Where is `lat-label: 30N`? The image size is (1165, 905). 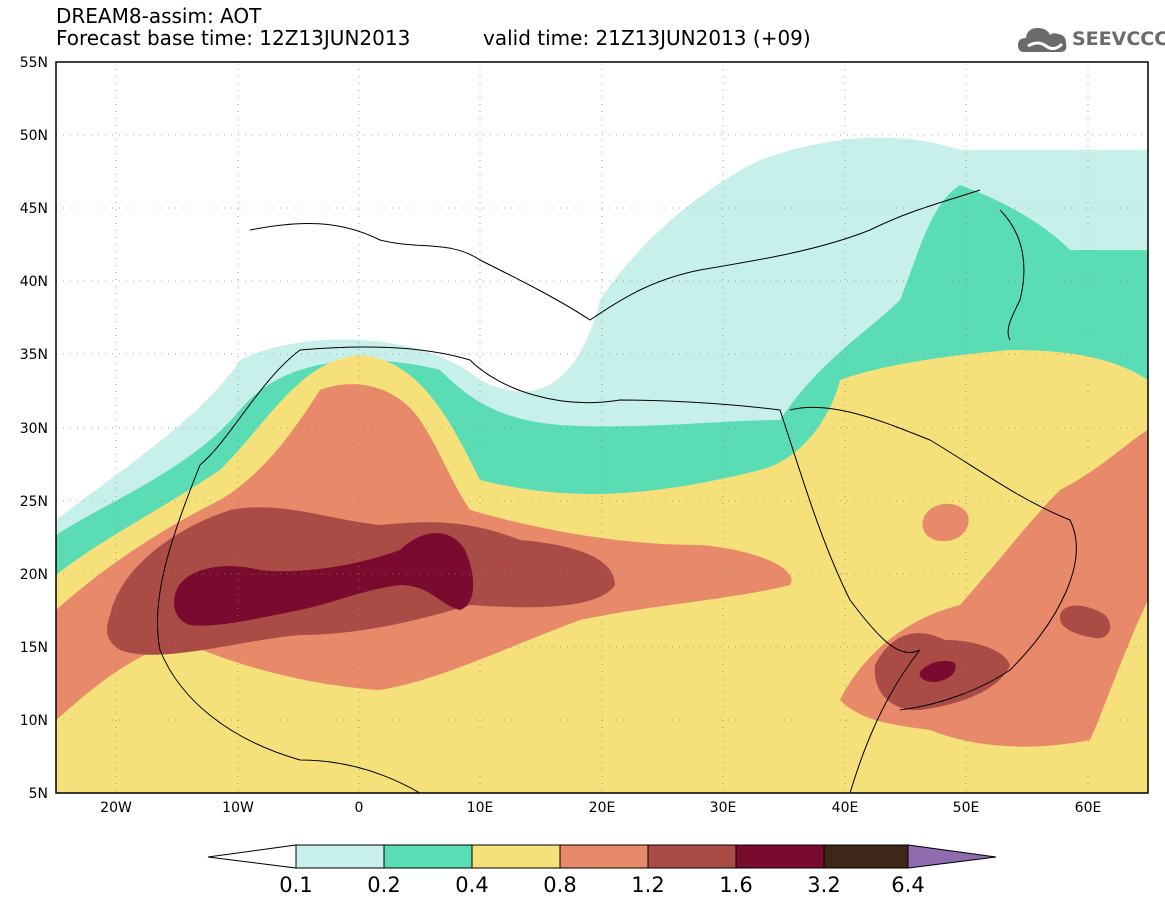 lat-label: 30N is located at coordinates (34, 429).